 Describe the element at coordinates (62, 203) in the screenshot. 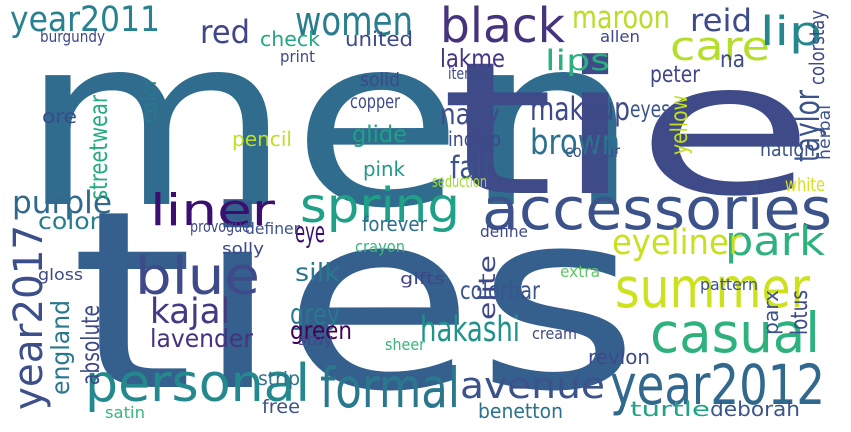

I see `word-purple: purple` at that location.